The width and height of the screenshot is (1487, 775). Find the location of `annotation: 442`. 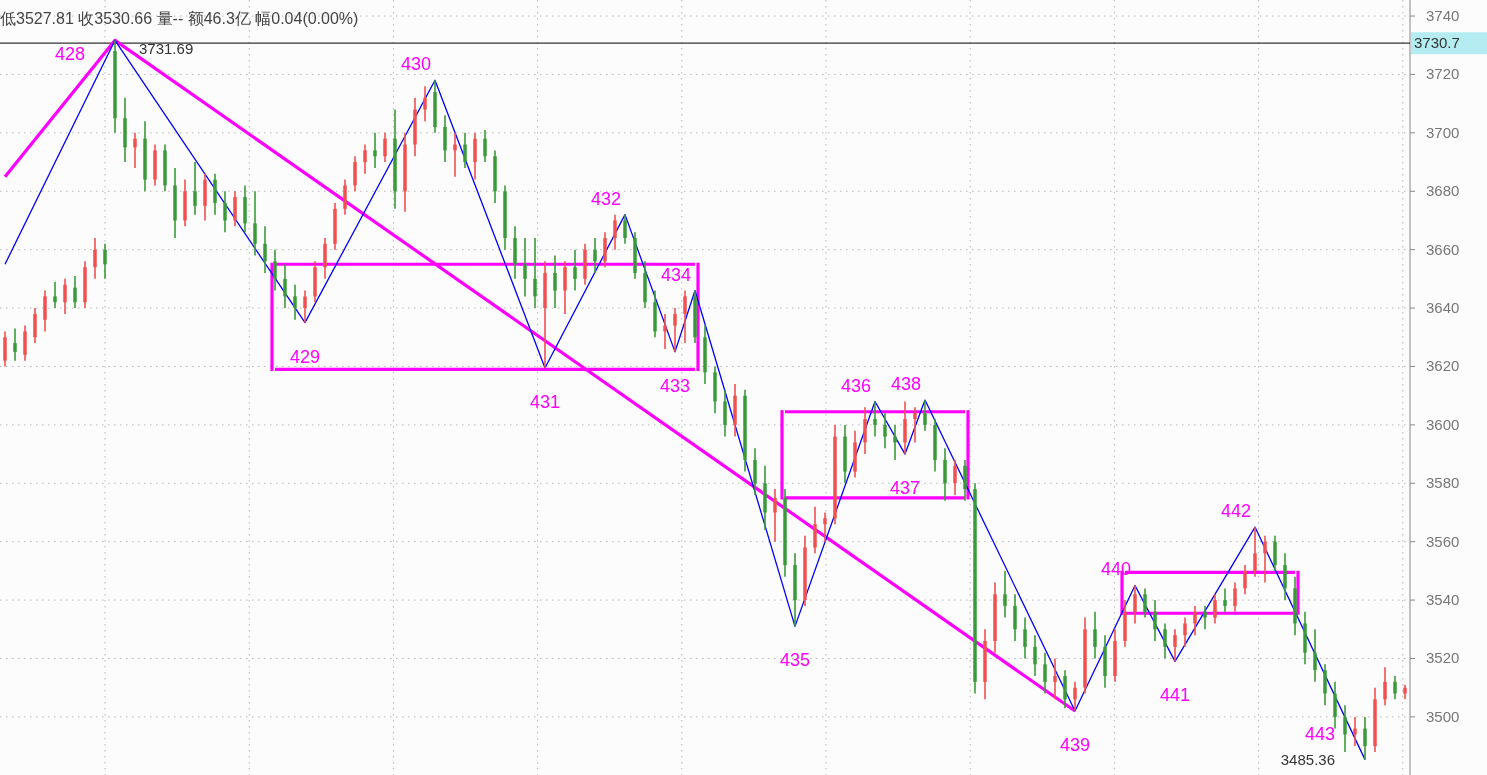

annotation: 442 is located at coordinates (1235, 511).